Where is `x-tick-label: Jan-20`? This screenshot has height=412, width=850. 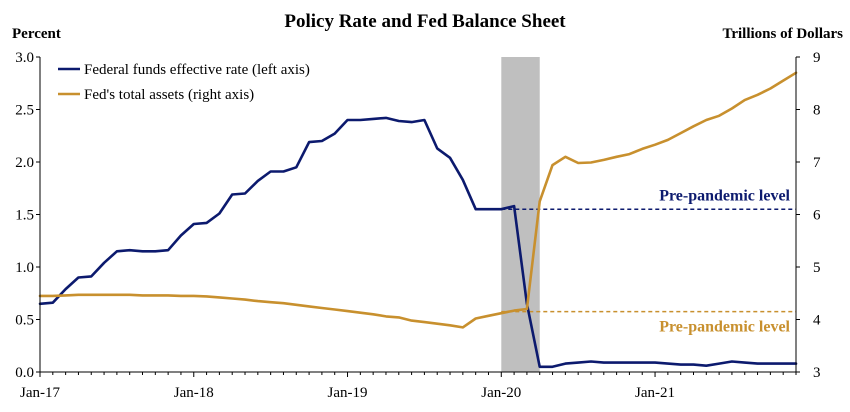
x-tick-label: Jan-20 is located at coordinates (501, 393).